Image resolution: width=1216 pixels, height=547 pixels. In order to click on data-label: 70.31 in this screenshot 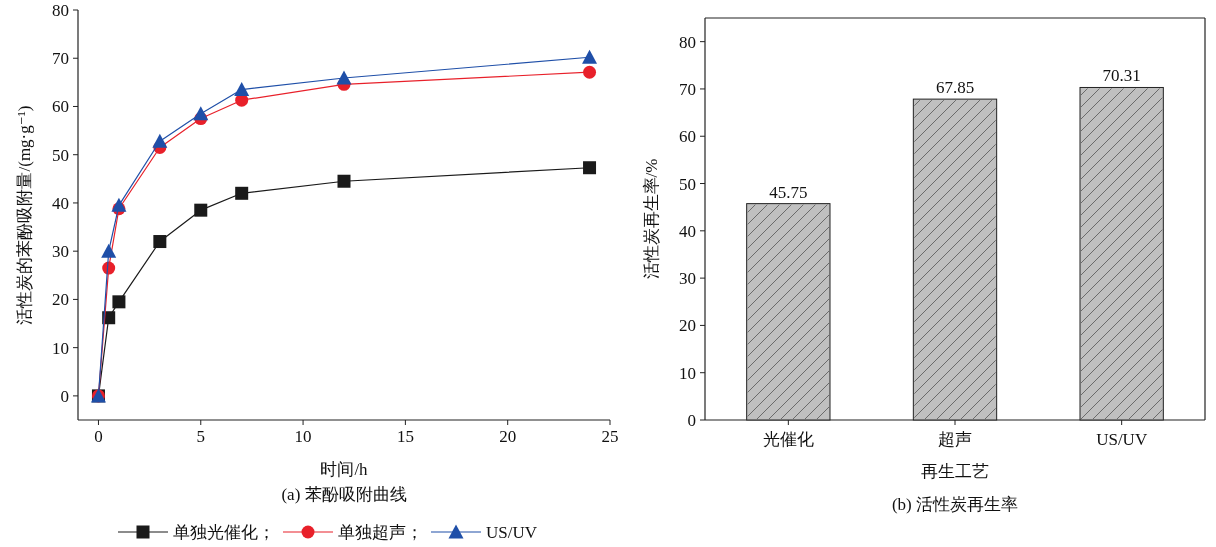, I will do `click(1121, 76)`.